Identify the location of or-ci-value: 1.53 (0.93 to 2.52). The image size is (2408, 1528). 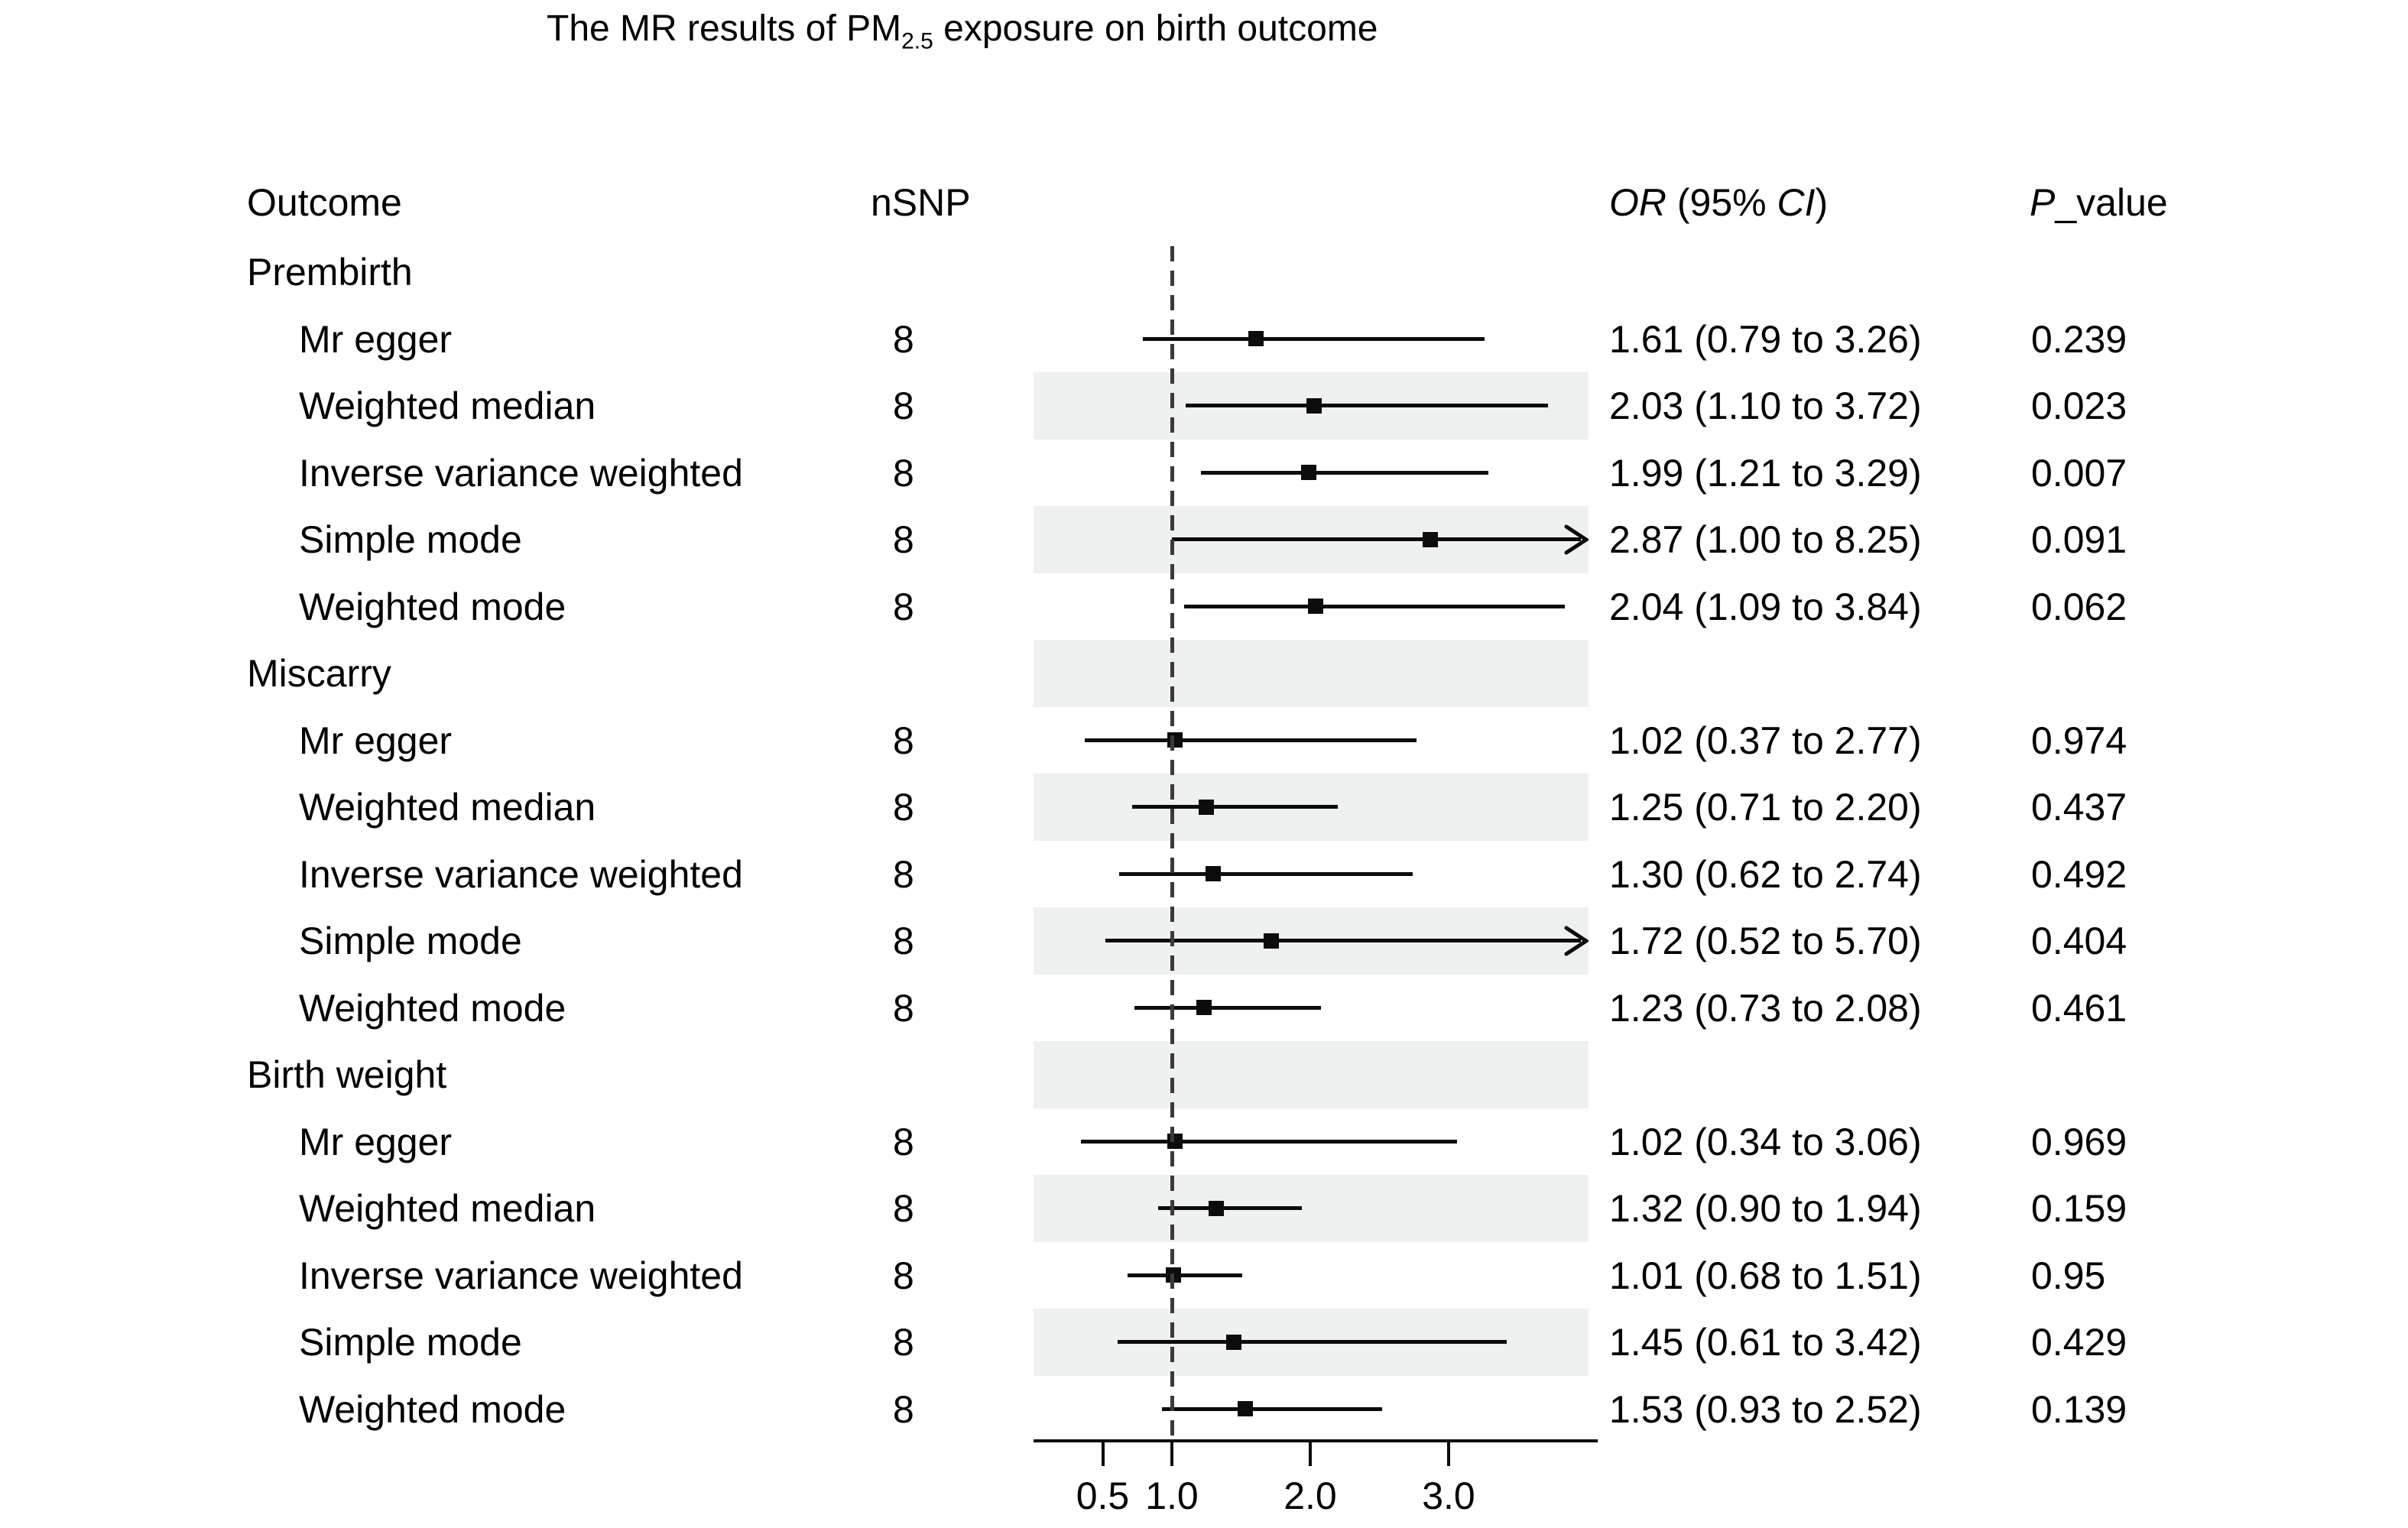
(1766, 1409).